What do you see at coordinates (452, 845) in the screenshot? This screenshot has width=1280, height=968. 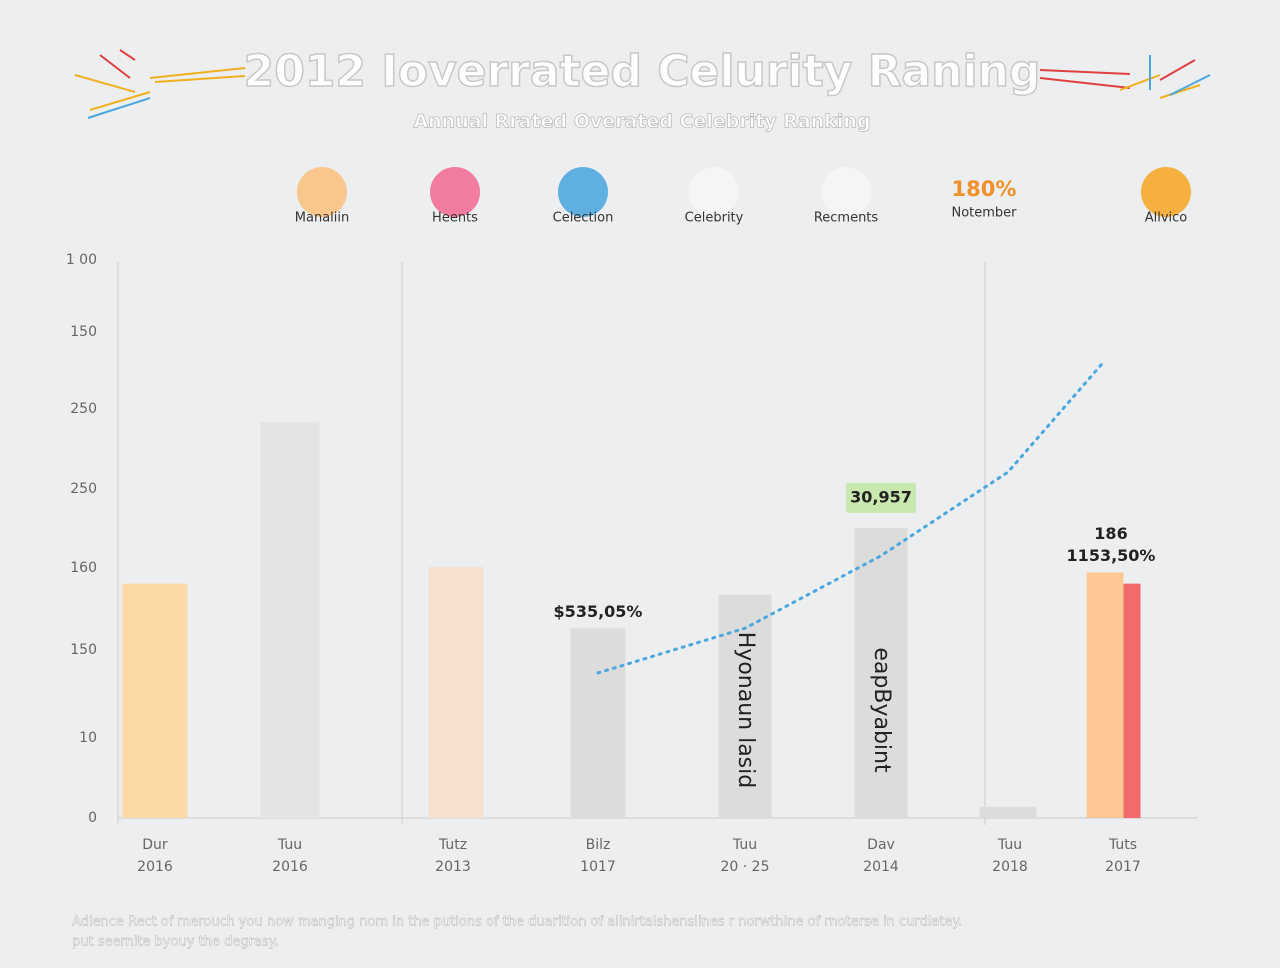 I see `x-tick-label: Tutz` at bounding box center [452, 845].